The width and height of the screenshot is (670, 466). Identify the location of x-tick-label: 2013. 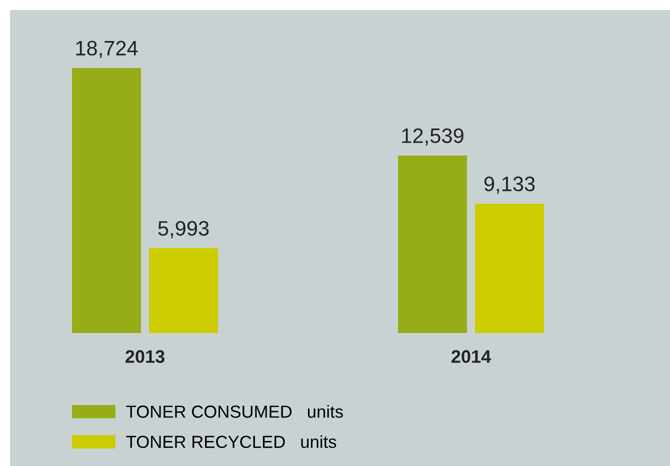
(145, 356).